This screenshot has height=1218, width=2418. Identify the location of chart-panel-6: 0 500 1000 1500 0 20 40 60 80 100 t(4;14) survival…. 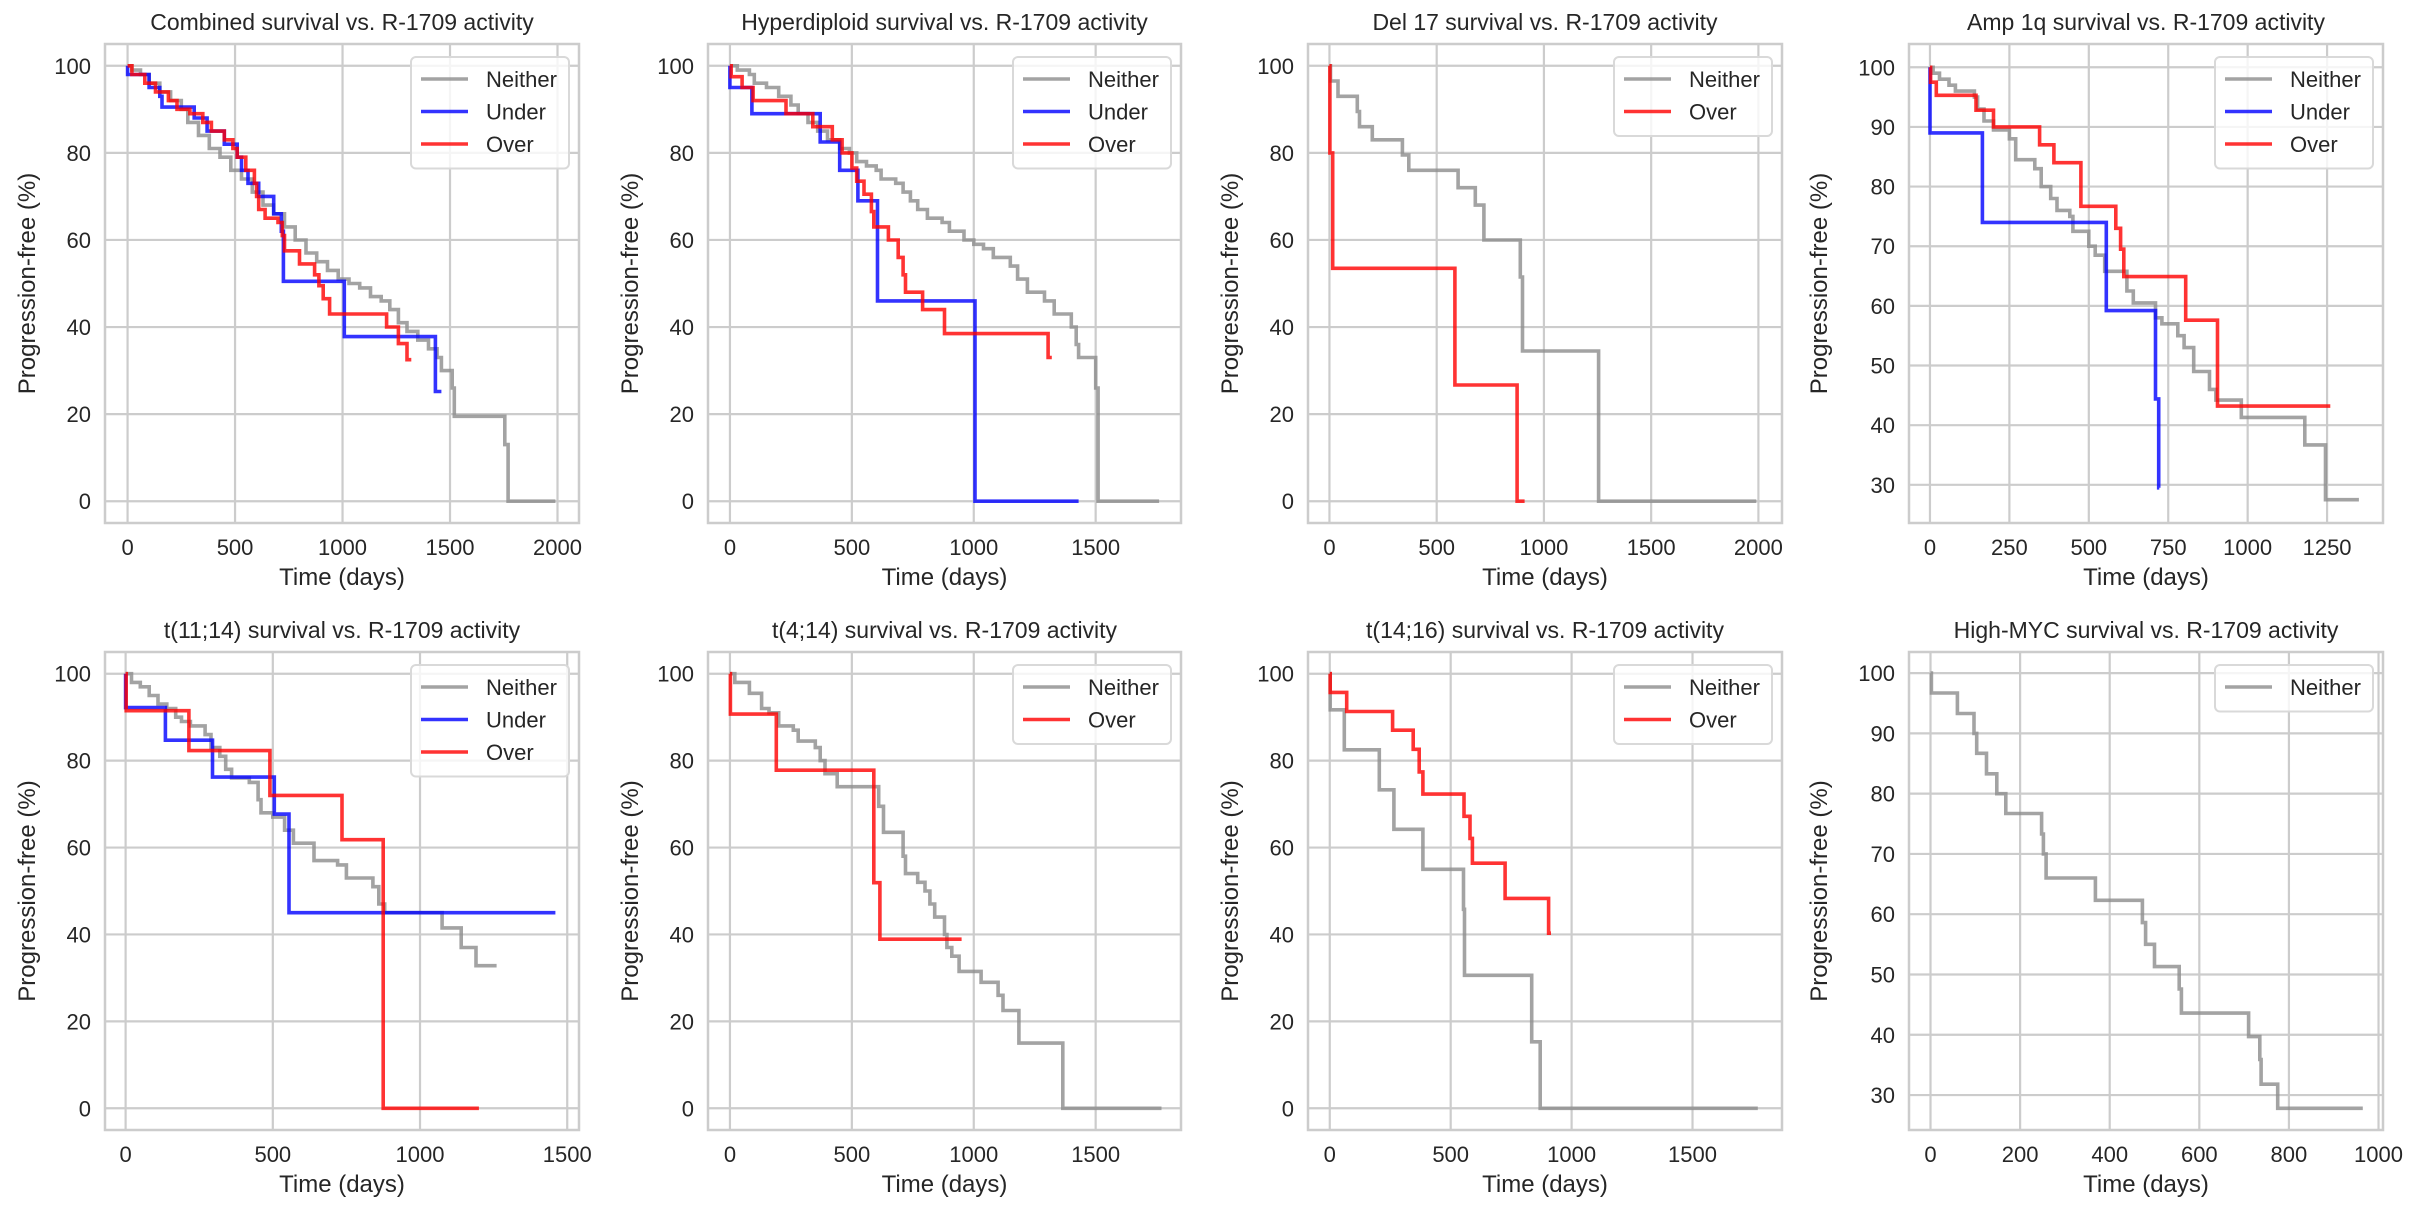
(900, 907).